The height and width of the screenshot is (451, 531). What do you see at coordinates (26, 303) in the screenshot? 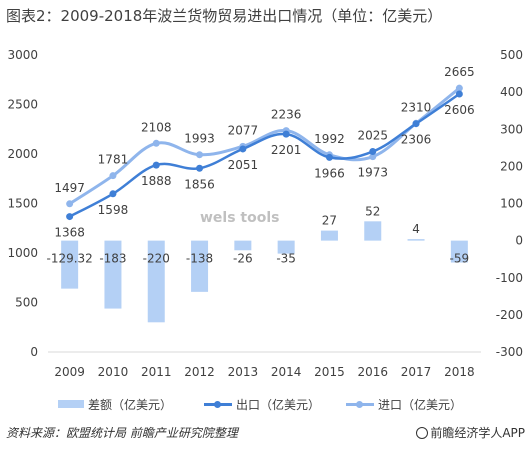
I see `y-left-tick-label: 500` at bounding box center [26, 303].